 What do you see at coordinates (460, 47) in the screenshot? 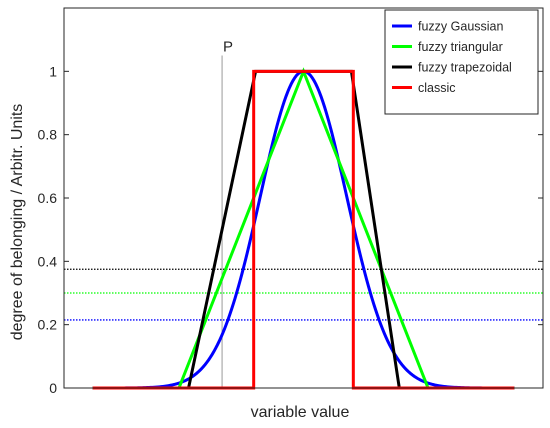
I see `legend-label: fuzzy triangular` at bounding box center [460, 47].